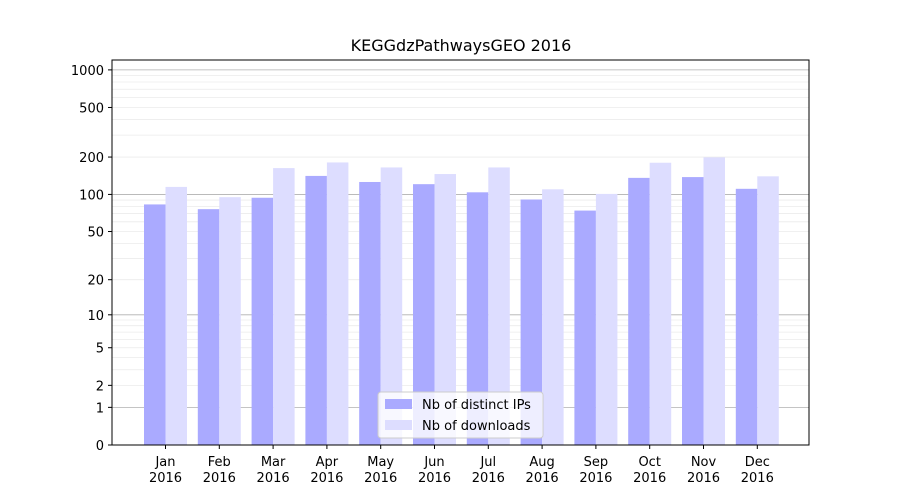 The width and height of the screenshot is (900, 500). Describe the element at coordinates (273, 470) in the screenshot. I see `x-tick-label: Mar 2016` at that location.